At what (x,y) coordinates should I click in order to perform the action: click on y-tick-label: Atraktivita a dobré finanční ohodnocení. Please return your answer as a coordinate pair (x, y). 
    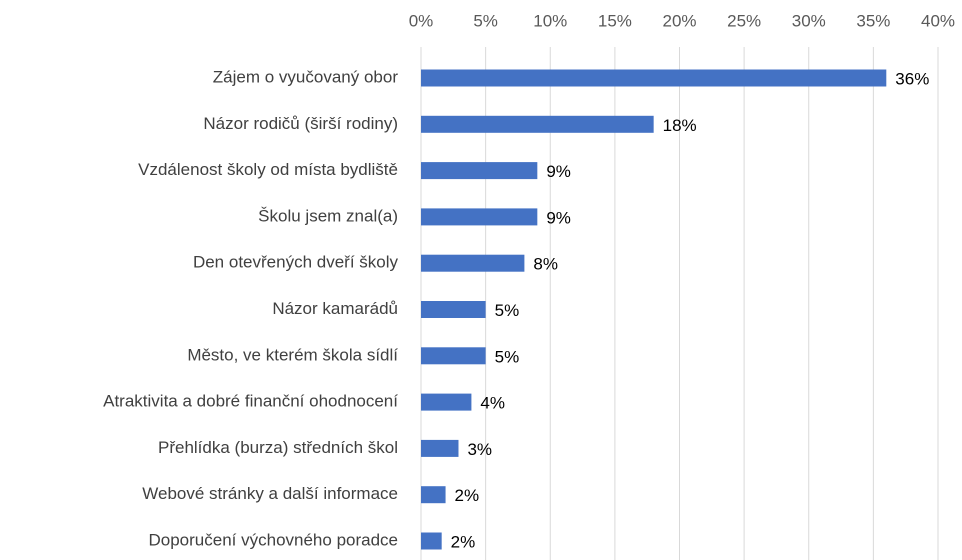
    Looking at the image, I should click on (250, 401).